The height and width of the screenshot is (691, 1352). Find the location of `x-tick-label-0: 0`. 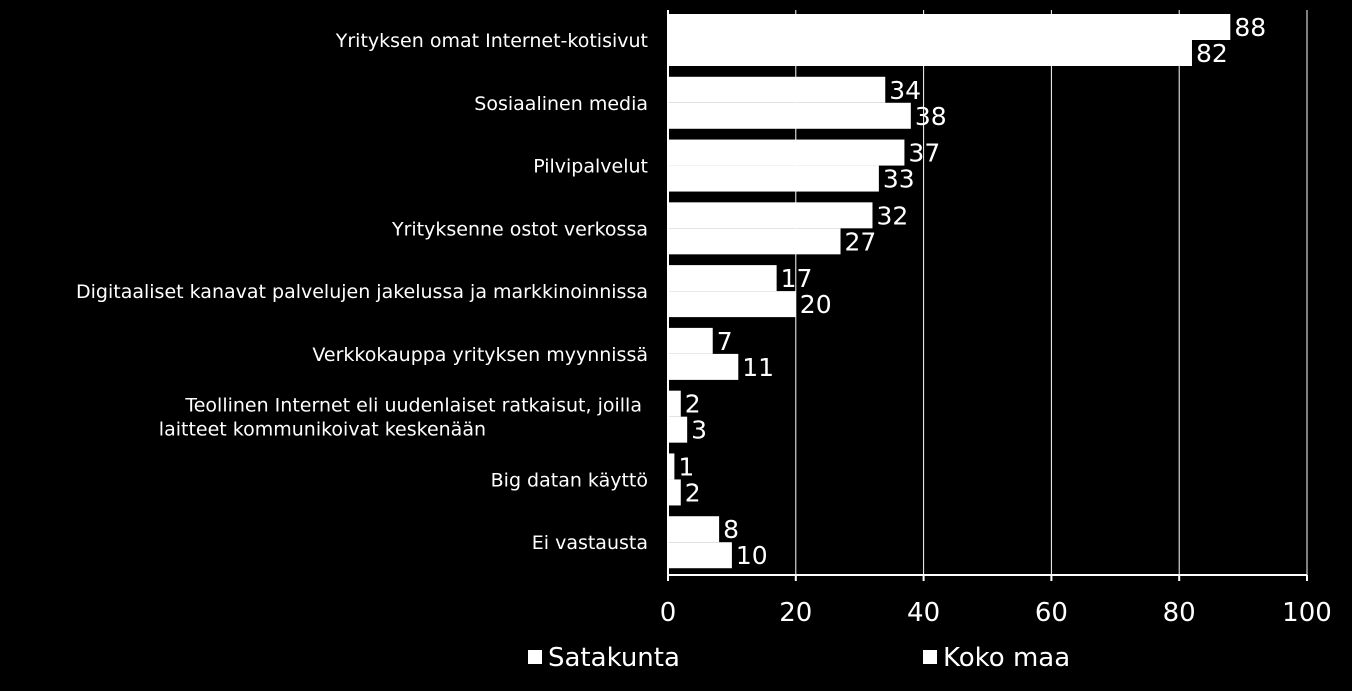

x-tick-label-0: 0 is located at coordinates (668, 613).